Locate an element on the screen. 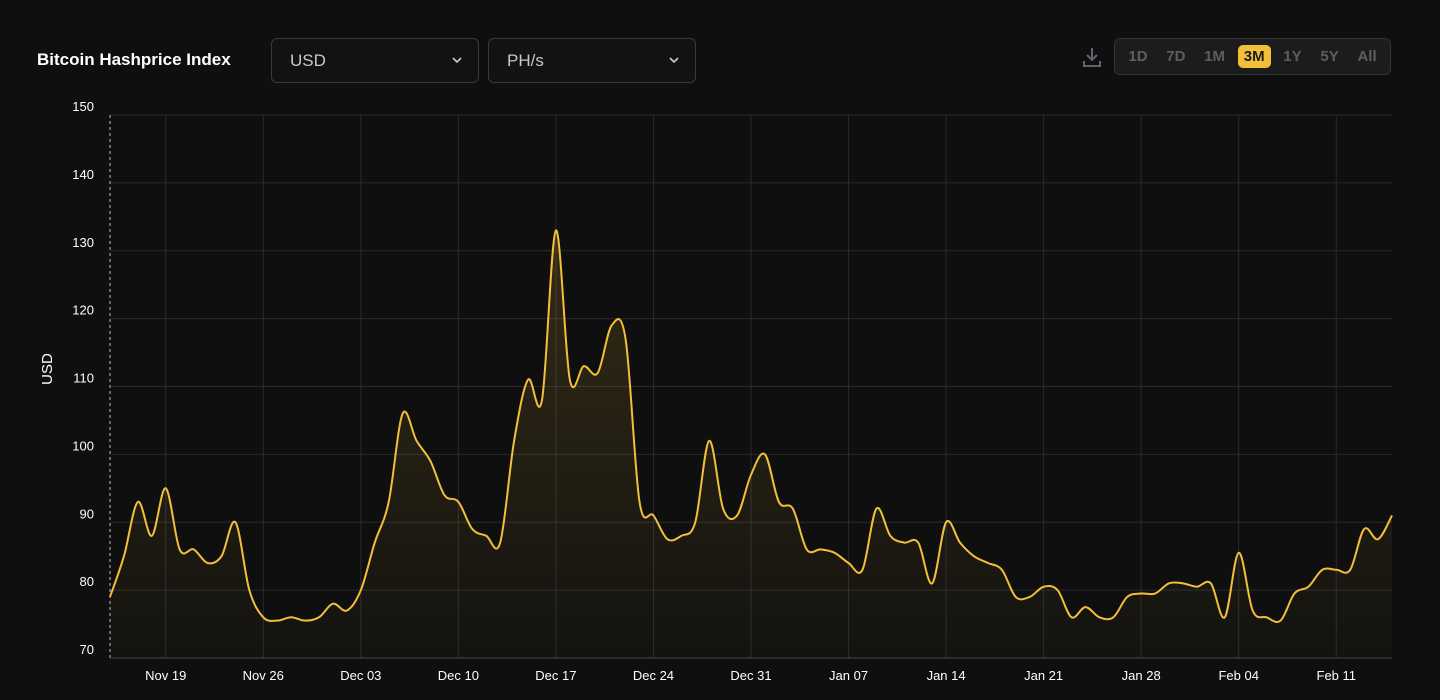  x-tick-label: Dec 17 is located at coordinates (555, 675).